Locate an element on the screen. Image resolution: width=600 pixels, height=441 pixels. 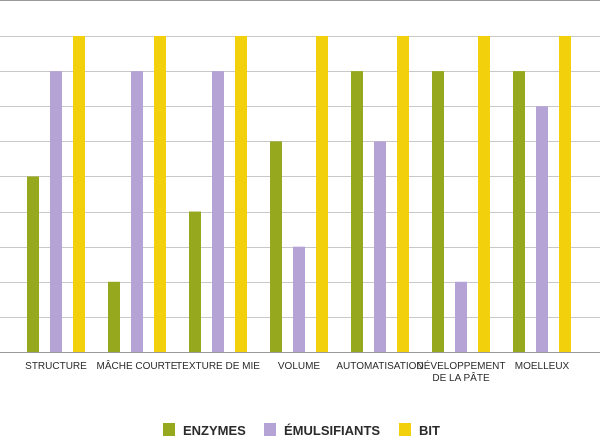
bar--mulsifiants-6 is located at coordinates (542, 229).